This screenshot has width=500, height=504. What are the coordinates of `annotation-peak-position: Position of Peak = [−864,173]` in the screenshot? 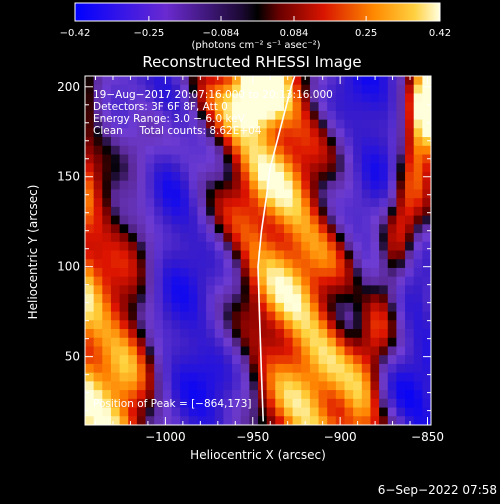 It's located at (172, 404).